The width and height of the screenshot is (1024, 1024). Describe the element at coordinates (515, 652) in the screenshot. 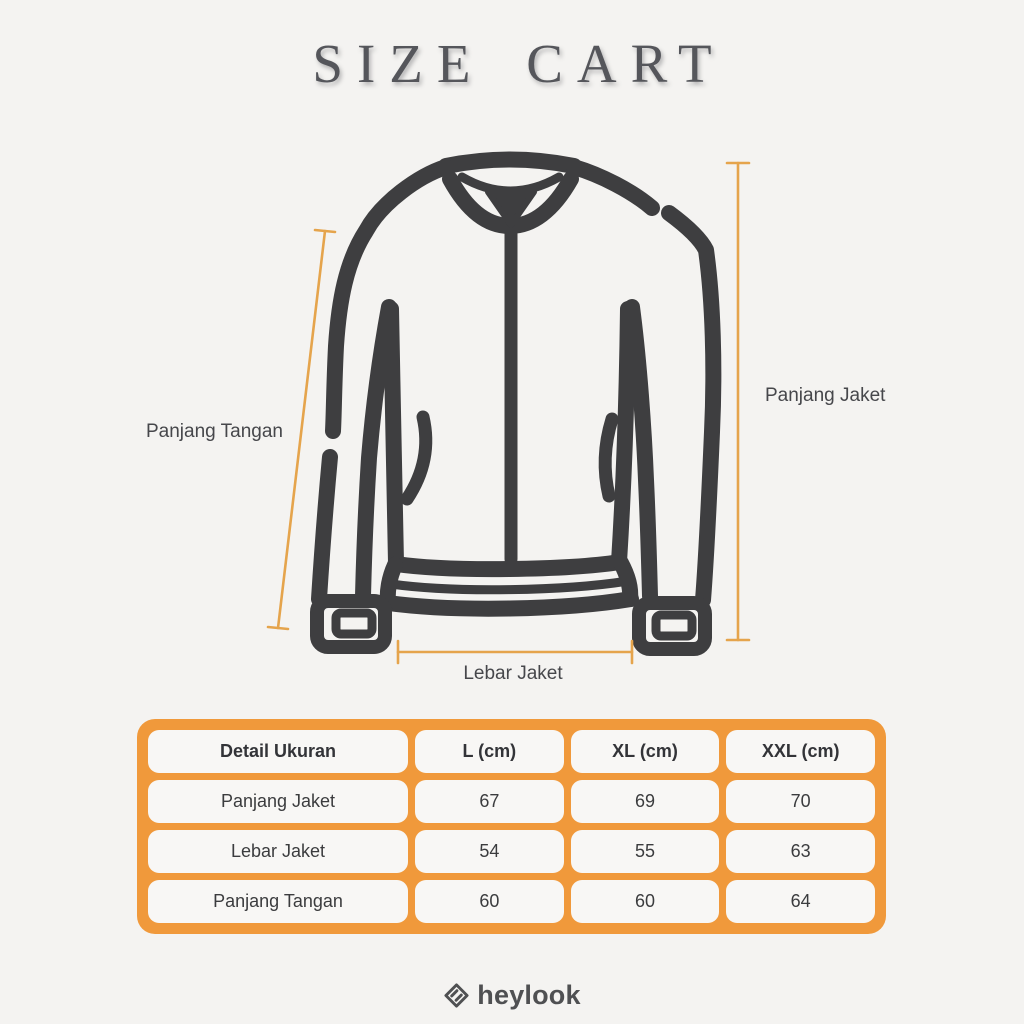

I see `dimension-line-width` at that location.